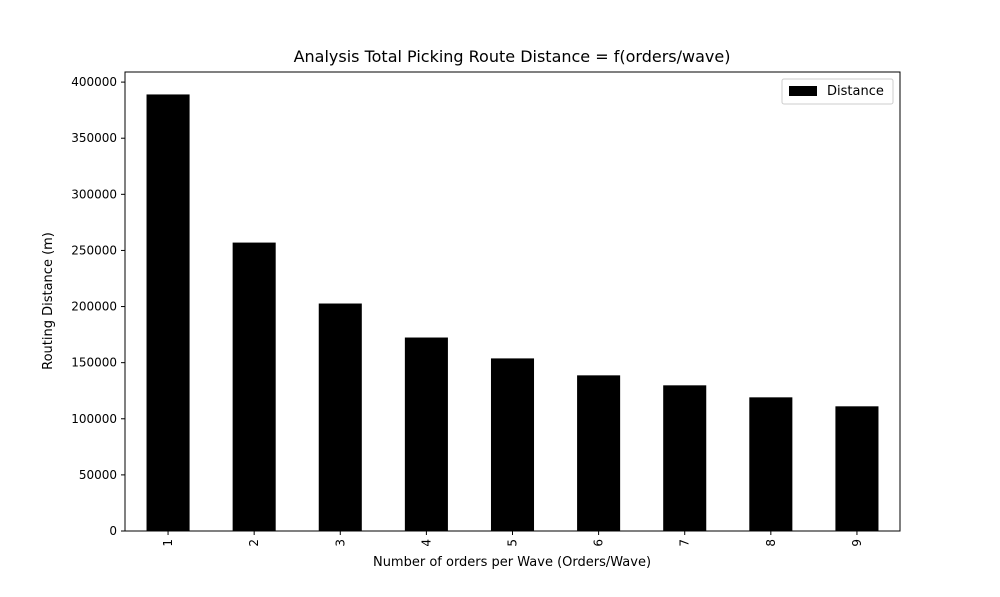  I want to click on x-tick-label: 6, so click(599, 543).